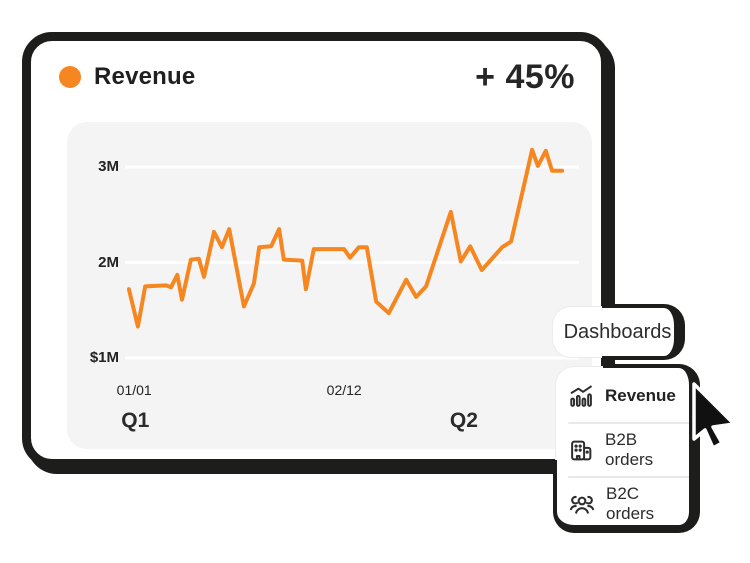  Describe the element at coordinates (135, 420) in the screenshot. I see `quarter-label: Q1` at that location.